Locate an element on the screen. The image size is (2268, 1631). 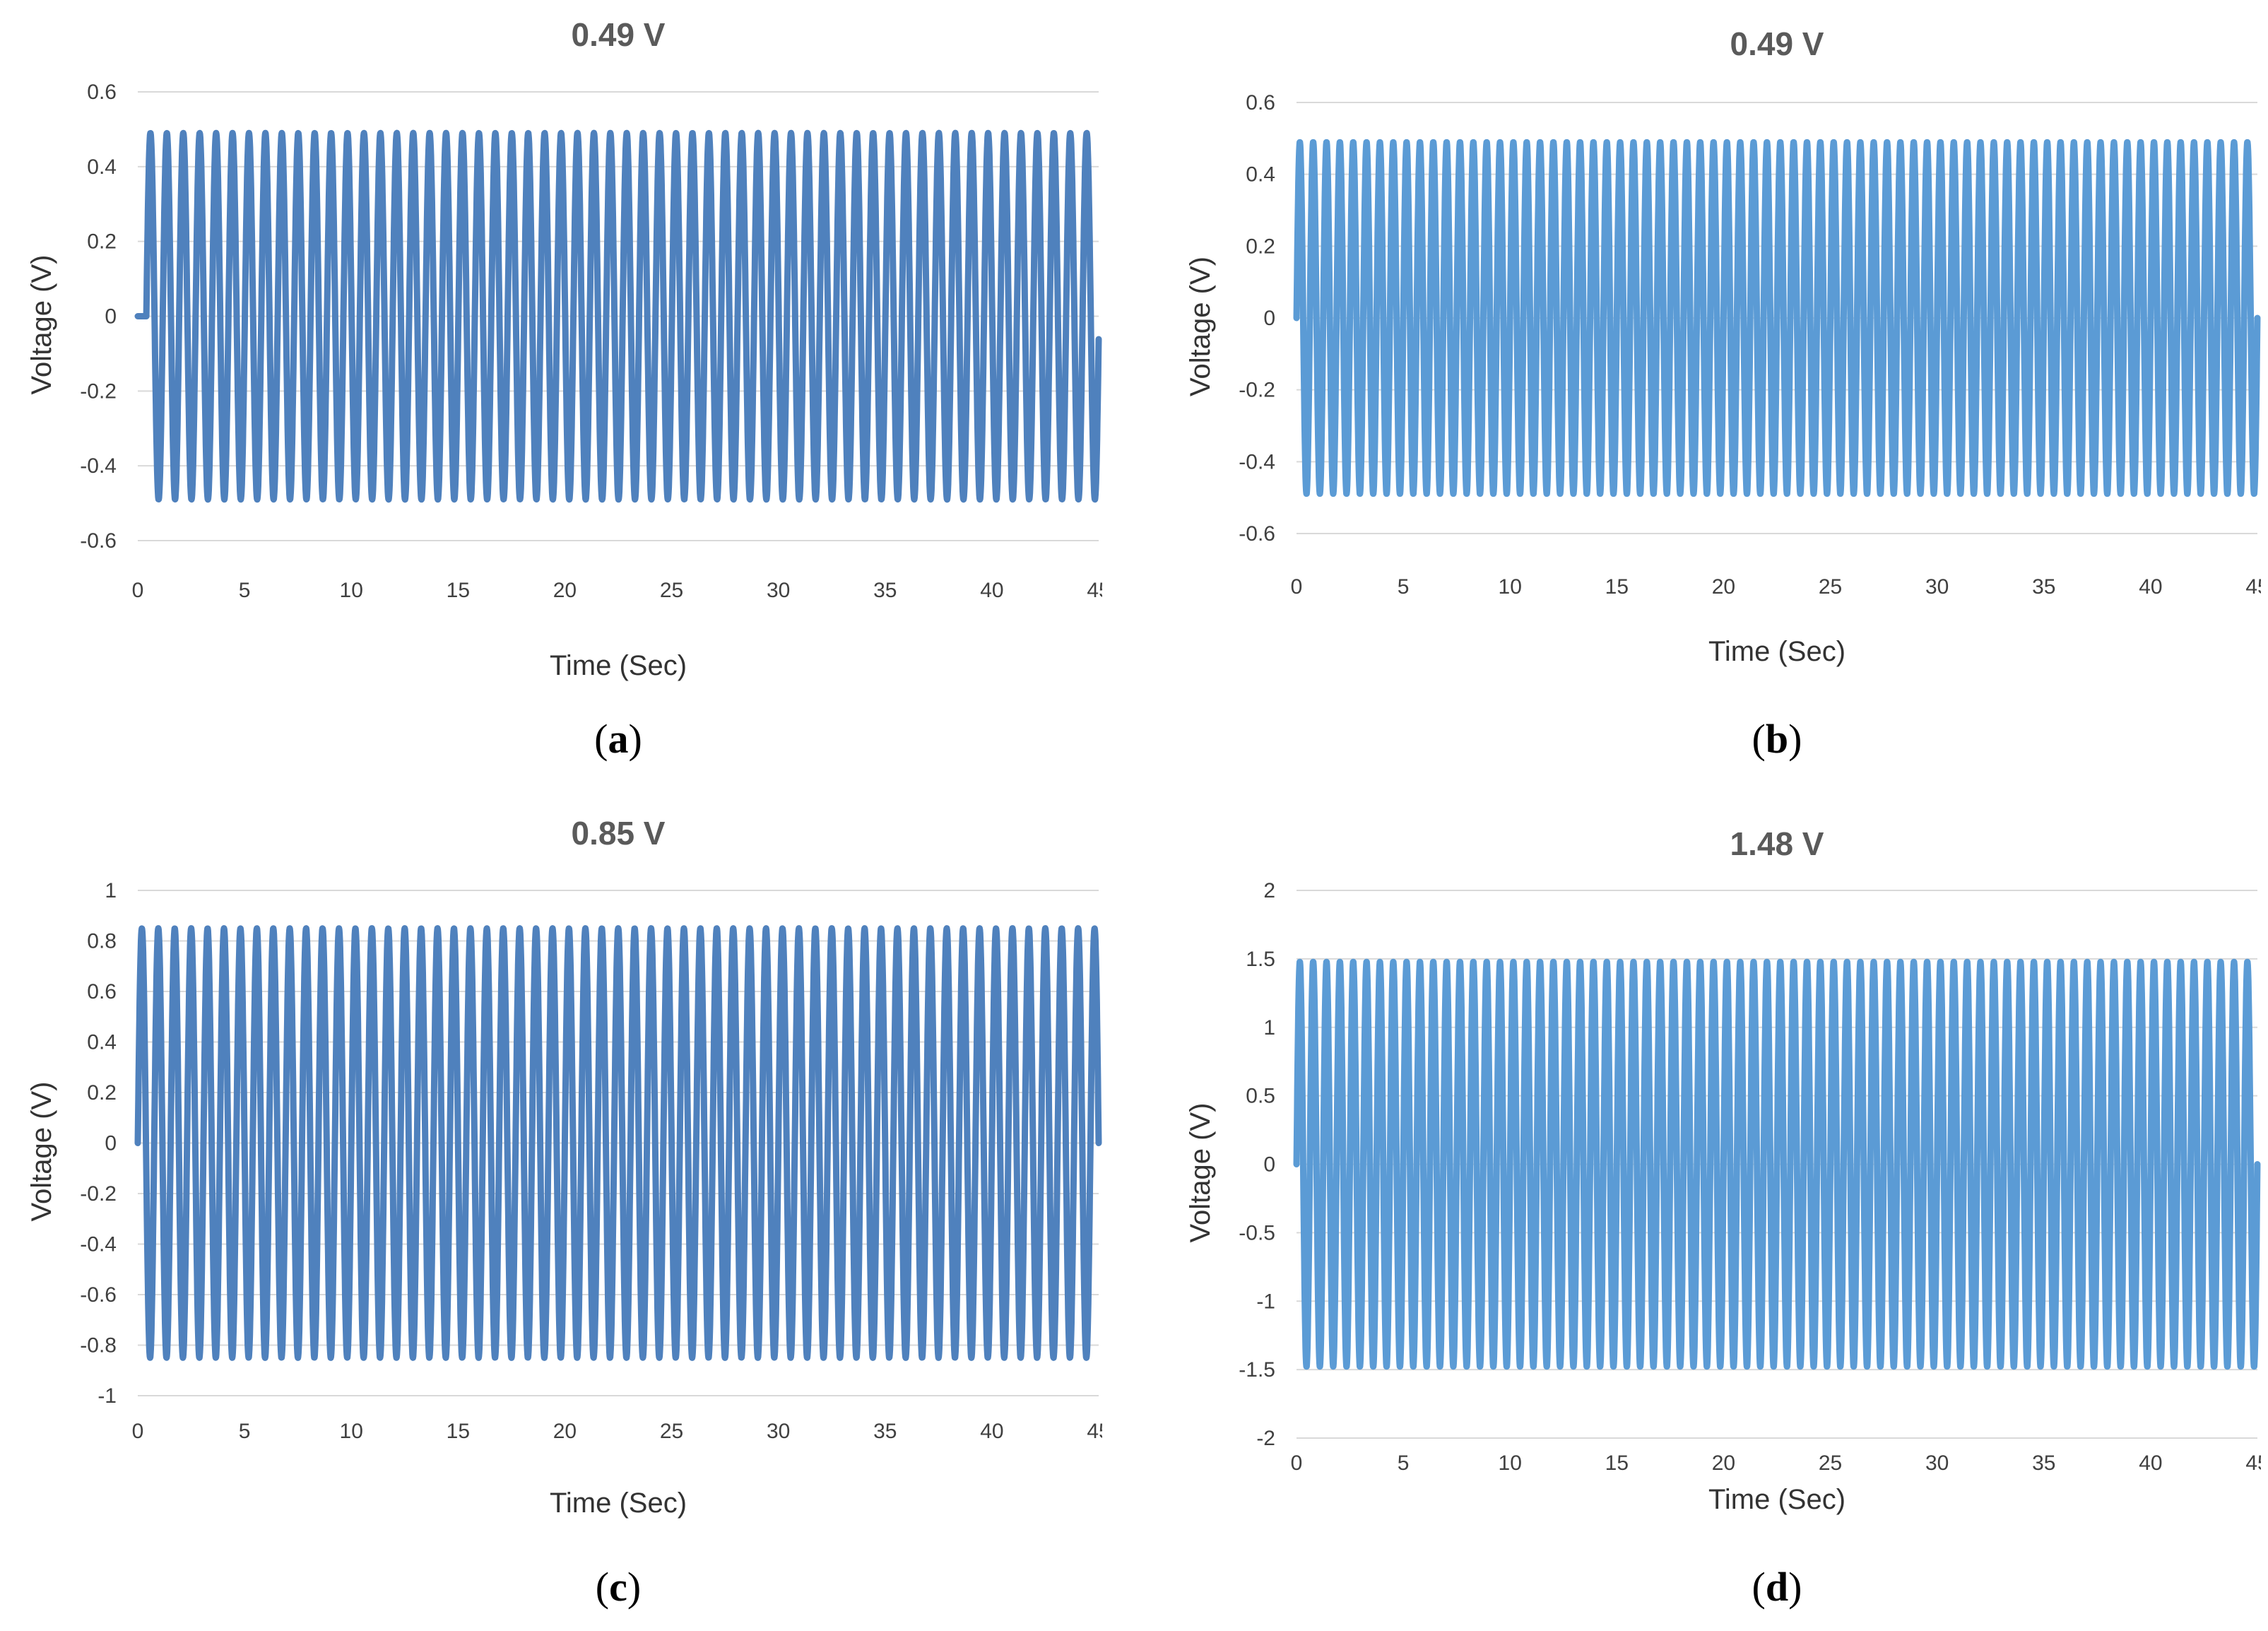
y-tick-label: -2 is located at coordinates (1266, 1438).